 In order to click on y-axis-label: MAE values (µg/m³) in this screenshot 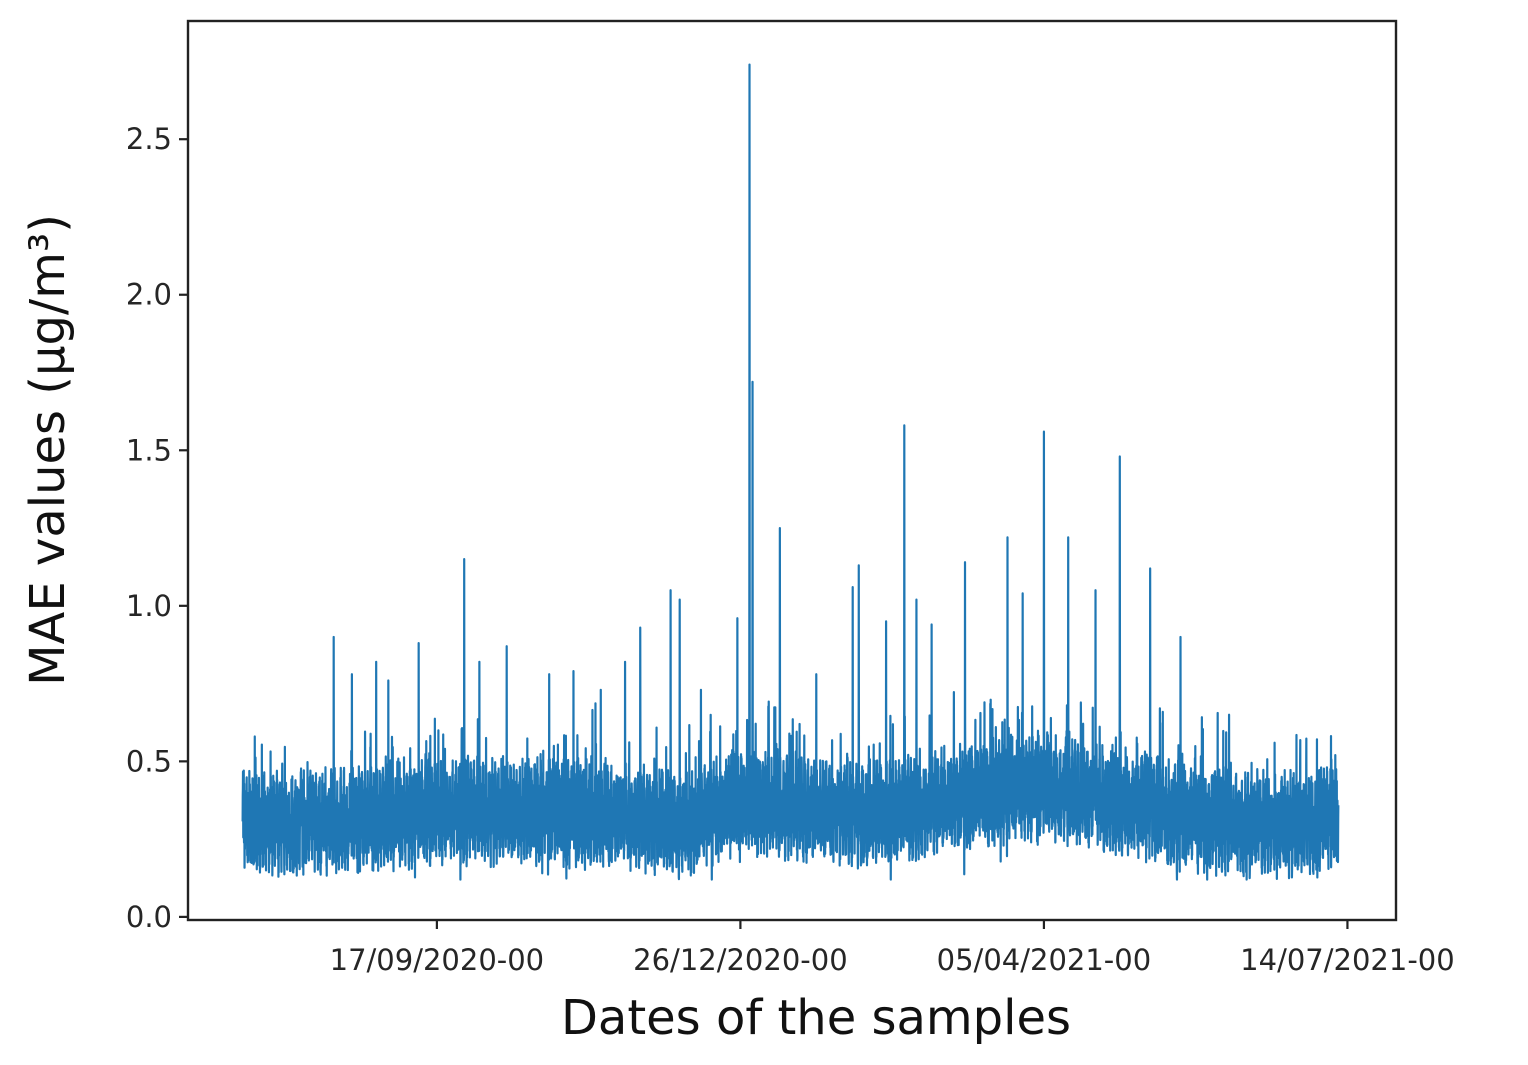, I will do `click(48, 450)`.